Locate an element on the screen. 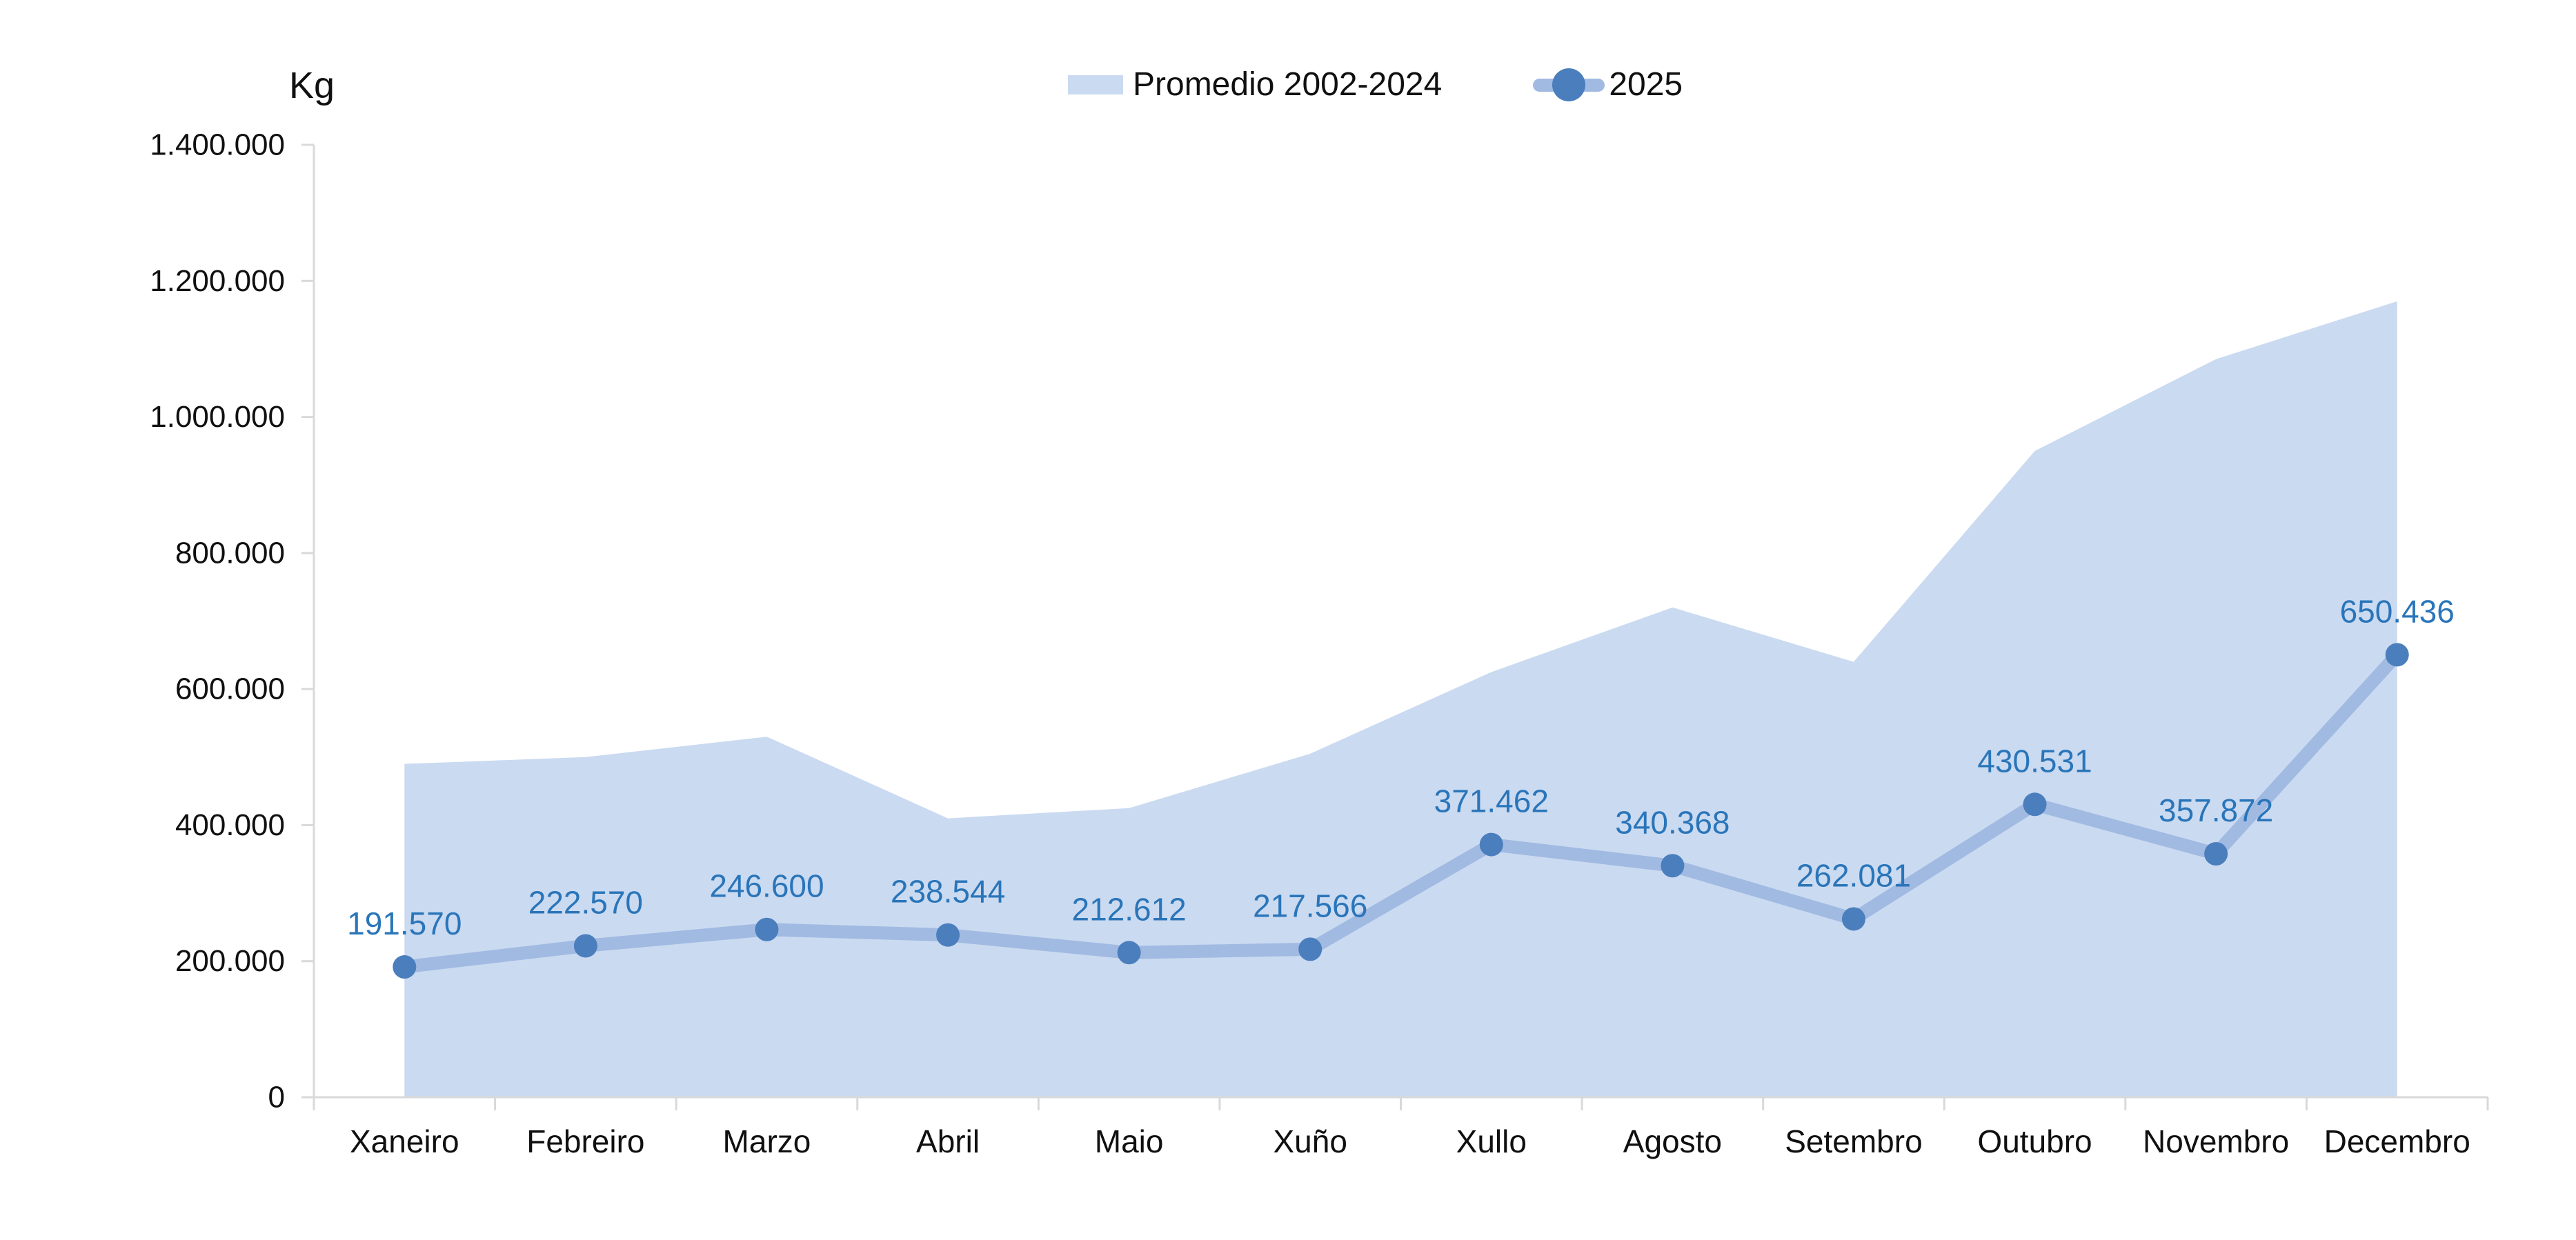 This screenshot has width=2576, height=1240. data-point-label: 212.612 is located at coordinates (1128, 909).